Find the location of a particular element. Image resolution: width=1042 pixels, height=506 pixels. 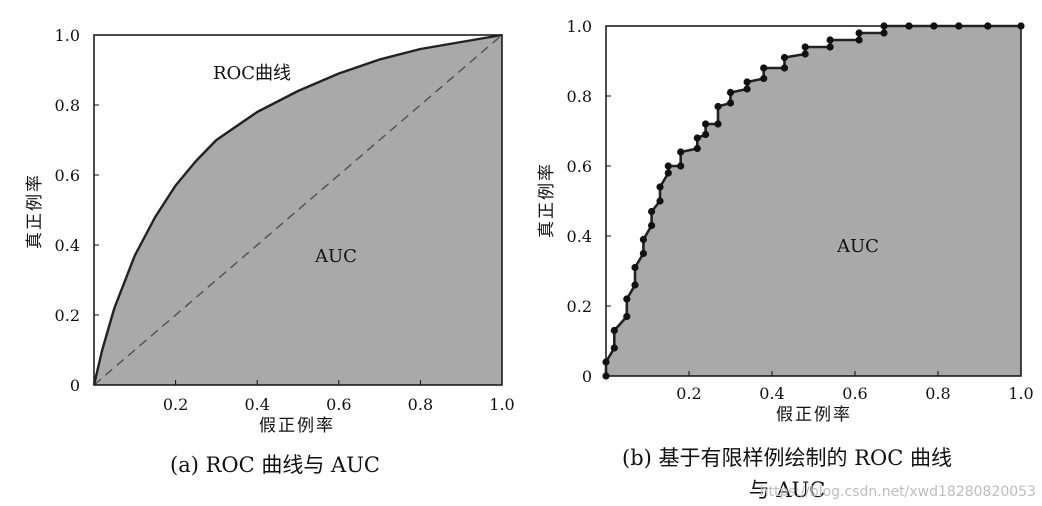

chart-b-y-axis-label: 真正例率 is located at coordinates (547, 200).